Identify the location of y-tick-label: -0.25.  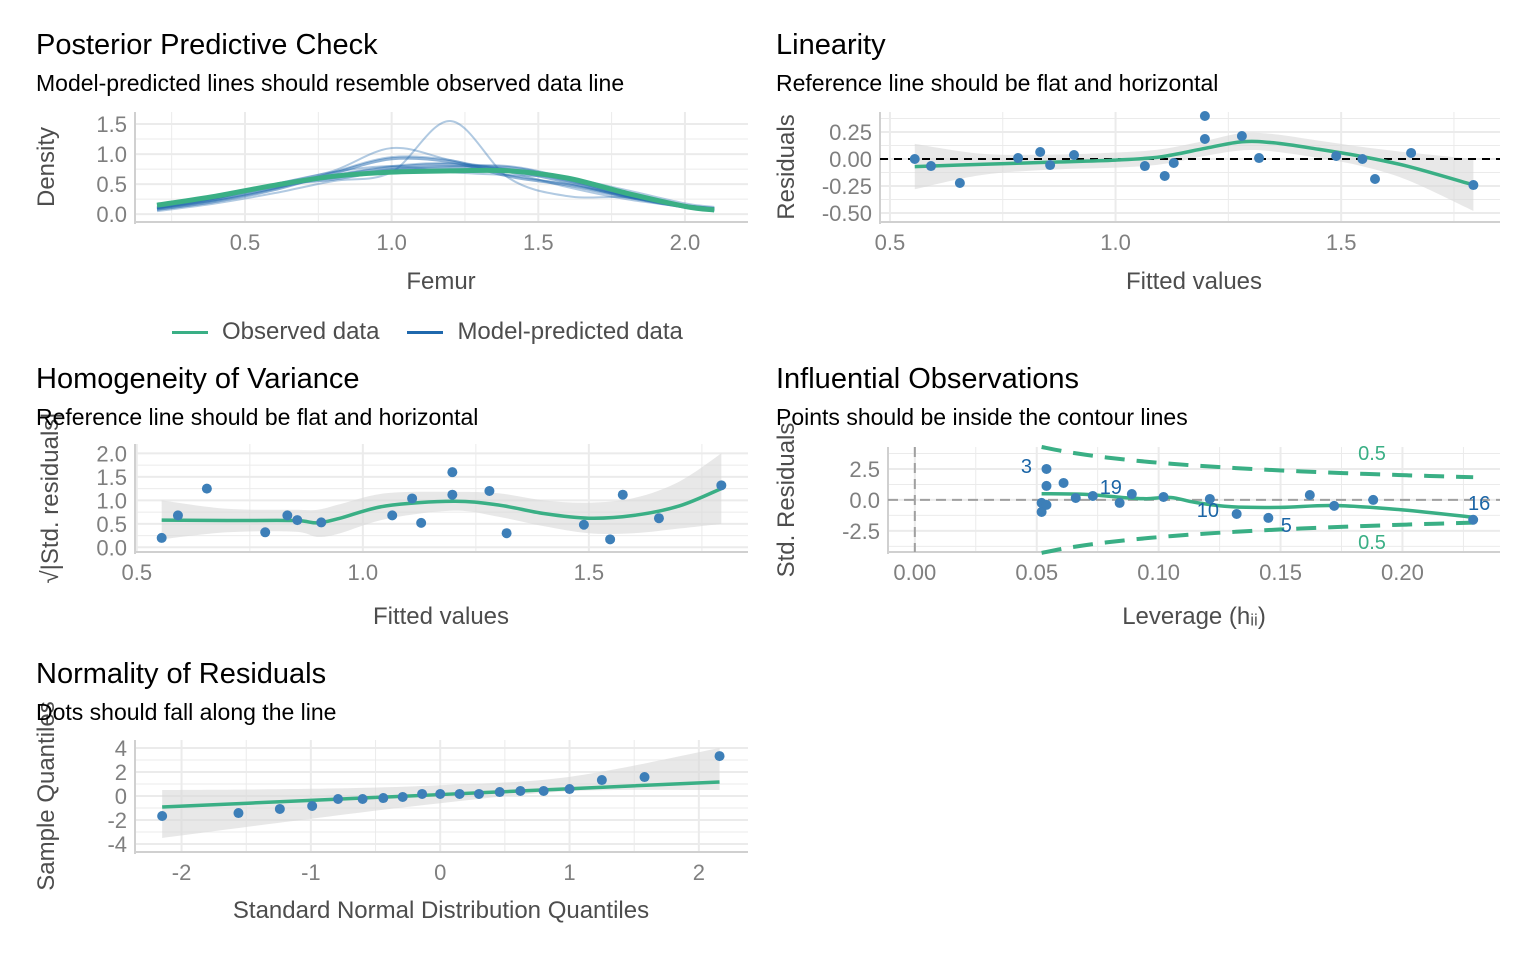
(847, 186).